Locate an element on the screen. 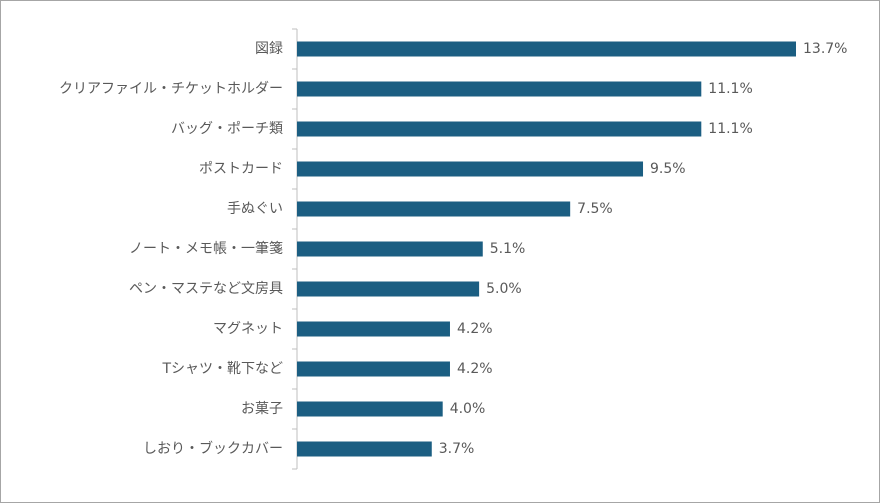 The image size is (880, 503). category-label: 手ぬぐい is located at coordinates (255, 209).